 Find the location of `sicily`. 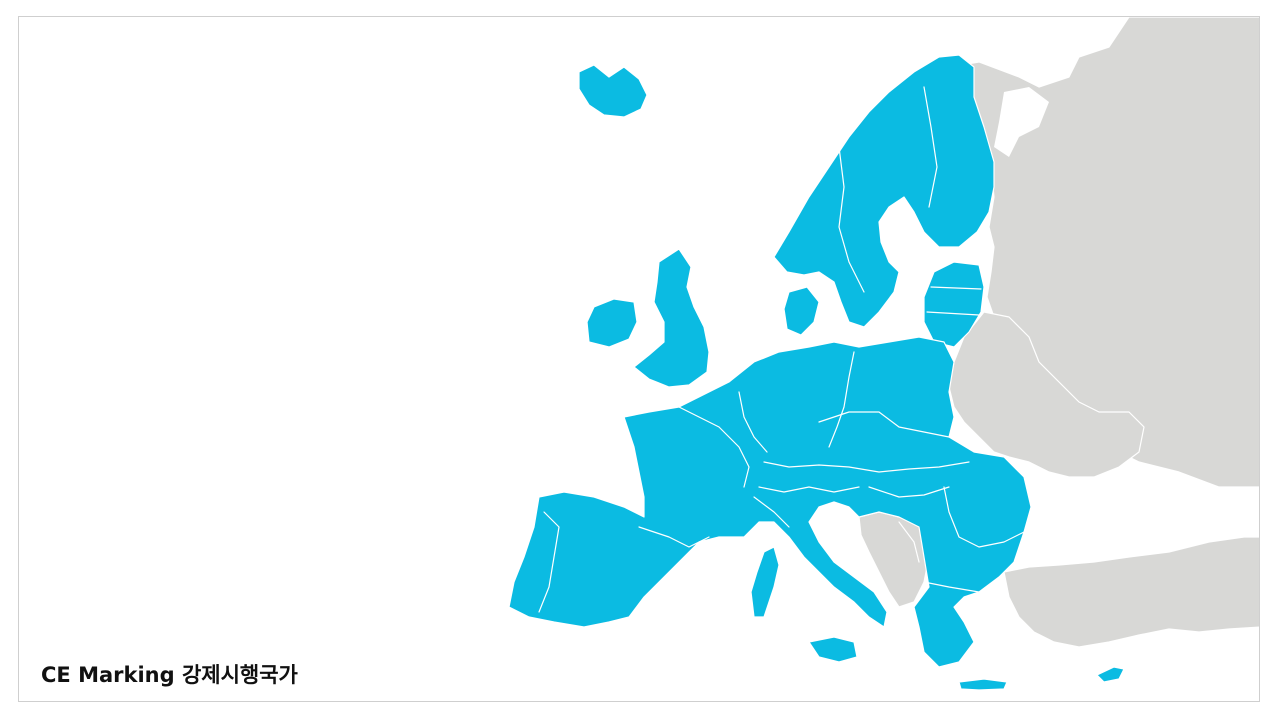

sicily is located at coordinates (833, 649).